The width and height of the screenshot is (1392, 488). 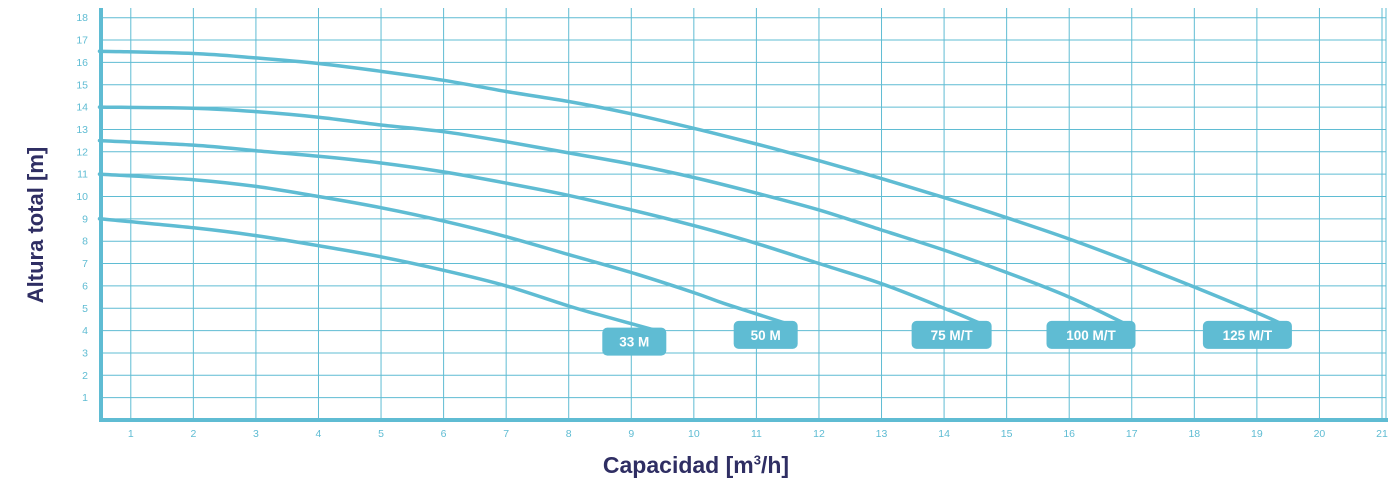 I want to click on y-tick-label: 17, so click(x=82, y=41).